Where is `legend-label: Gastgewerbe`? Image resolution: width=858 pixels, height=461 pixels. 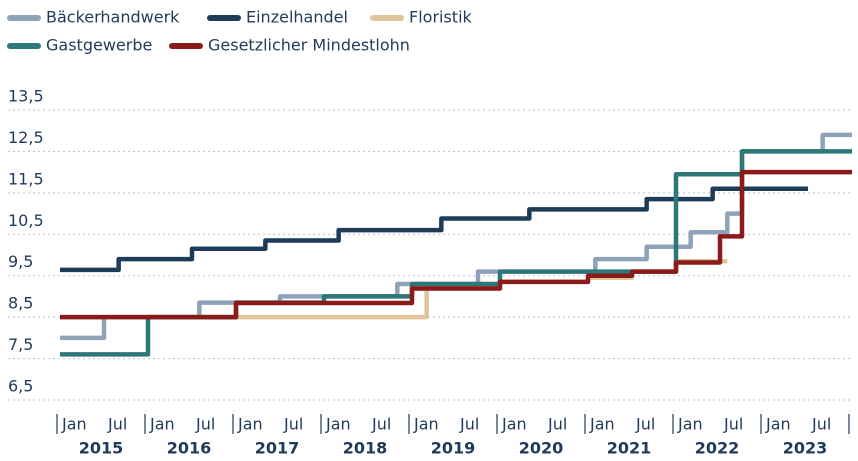 legend-label: Gastgewerbe is located at coordinates (99, 45).